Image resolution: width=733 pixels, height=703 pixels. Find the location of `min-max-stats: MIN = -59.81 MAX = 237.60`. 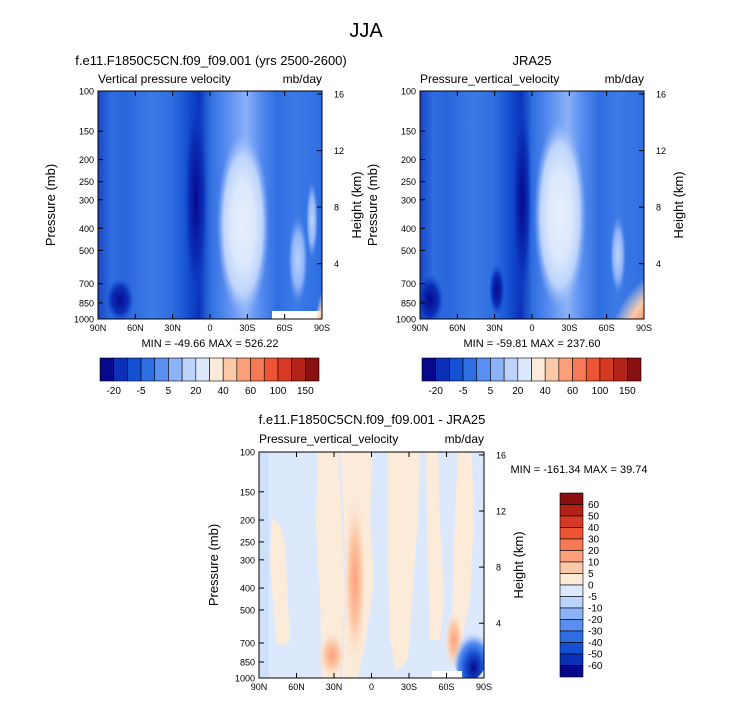

min-max-stats: MIN = -59.81 MAX = 237.60 is located at coordinates (532, 344).